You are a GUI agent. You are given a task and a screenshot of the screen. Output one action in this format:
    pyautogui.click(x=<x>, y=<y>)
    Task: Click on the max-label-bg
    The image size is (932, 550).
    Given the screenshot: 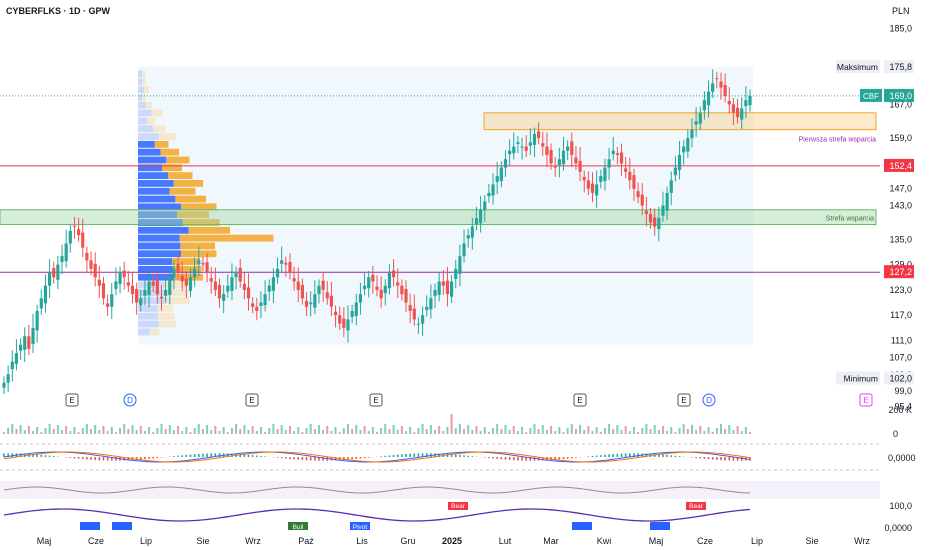 What is the action you would take?
    pyautogui.click(x=858, y=67)
    